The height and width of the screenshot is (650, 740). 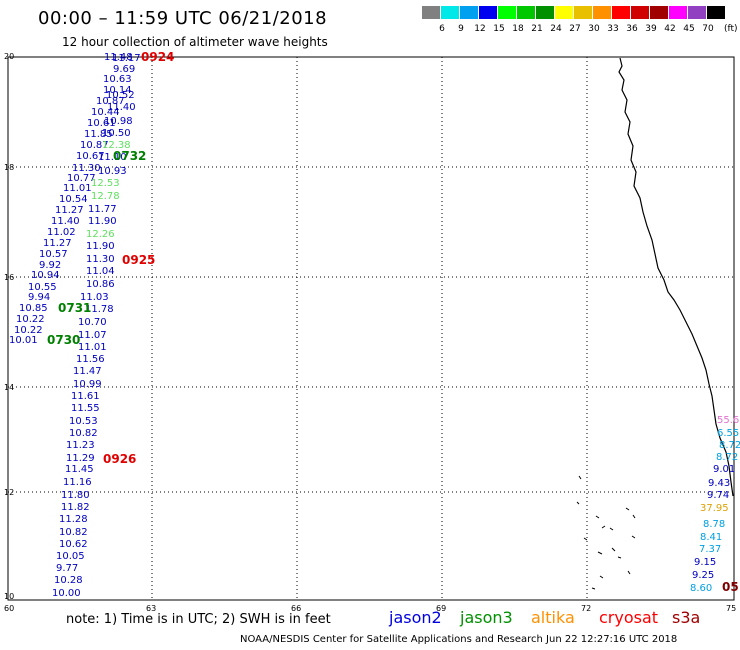 What do you see at coordinates (116, 133) in the screenshot?
I see `wave-height-value: 10.50` at bounding box center [116, 133].